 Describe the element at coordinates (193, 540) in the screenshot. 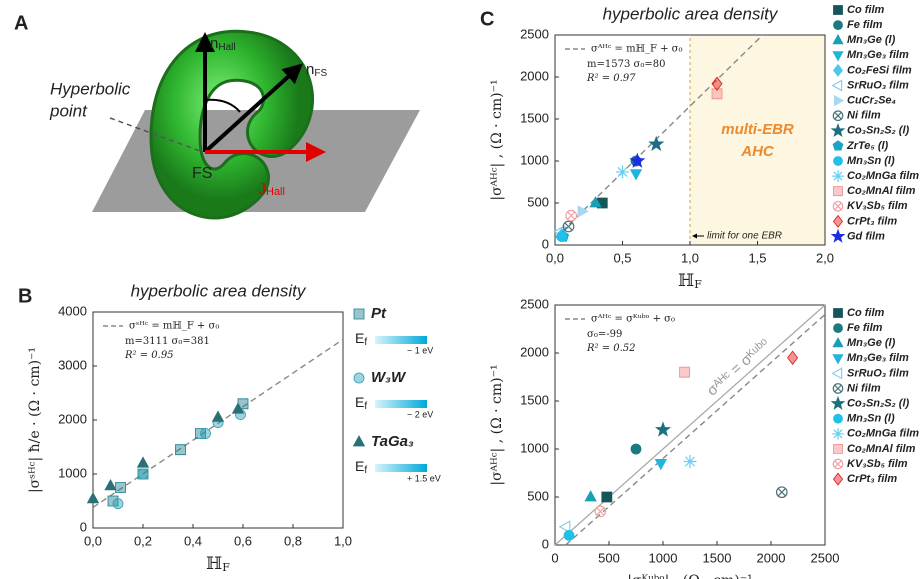

I see `x-tick-label: 0,4` at that location.